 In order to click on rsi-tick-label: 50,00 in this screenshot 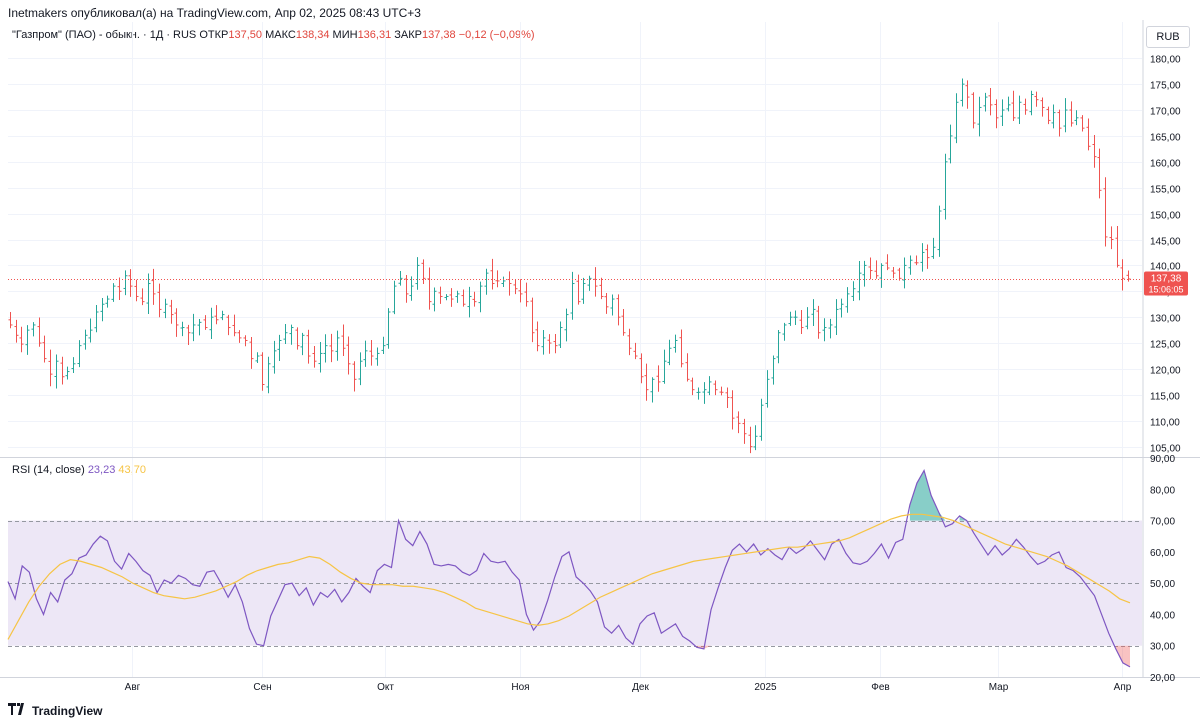, I will do `click(1162, 584)`.